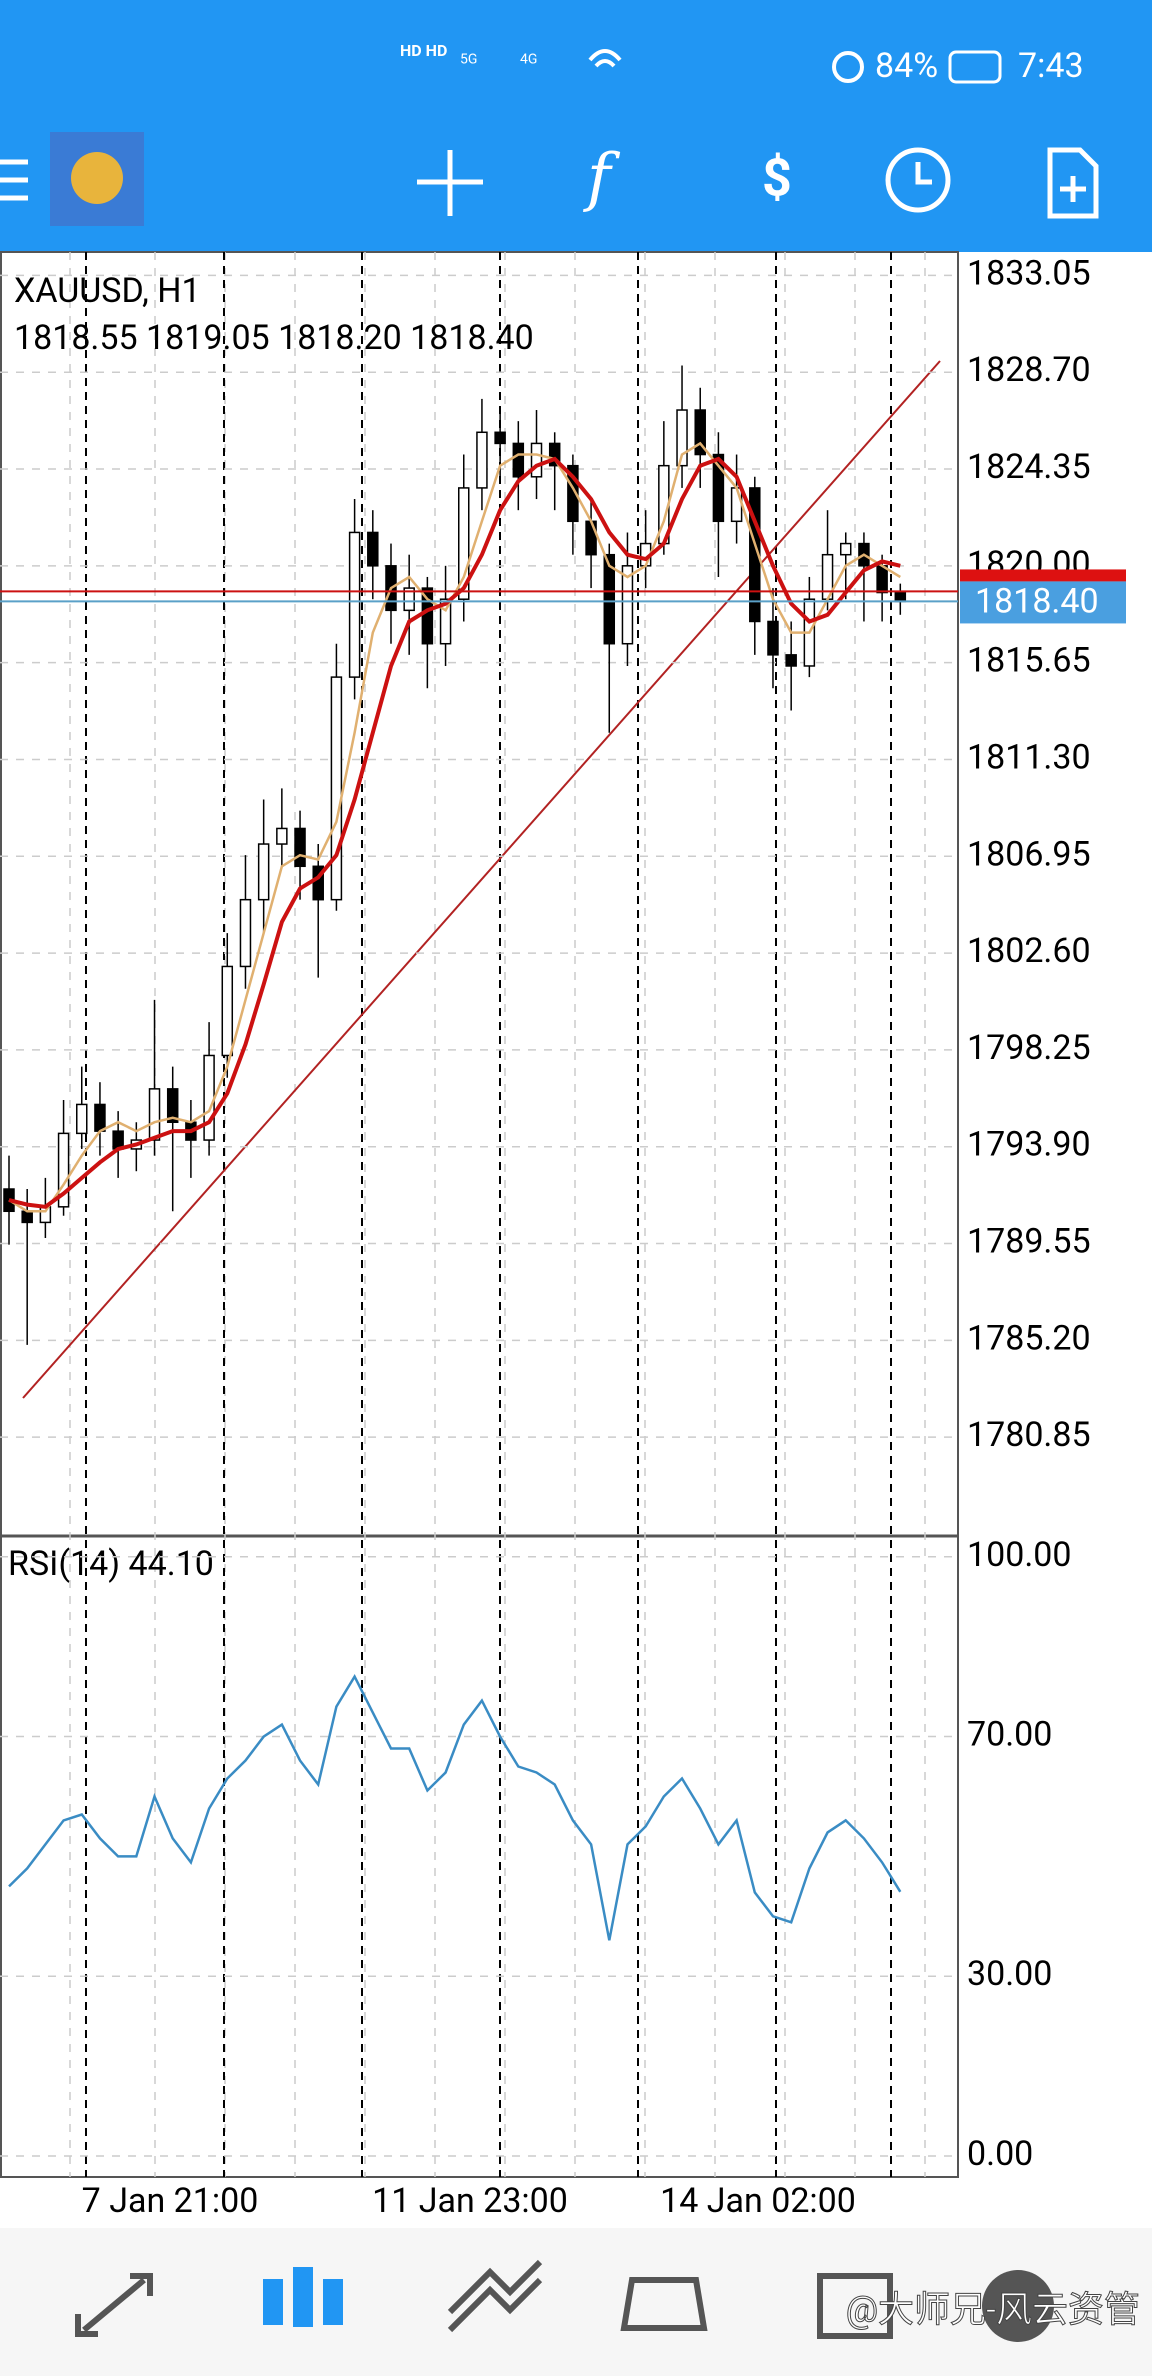  What do you see at coordinates (14, 180) in the screenshot?
I see `menu-button` at bounding box center [14, 180].